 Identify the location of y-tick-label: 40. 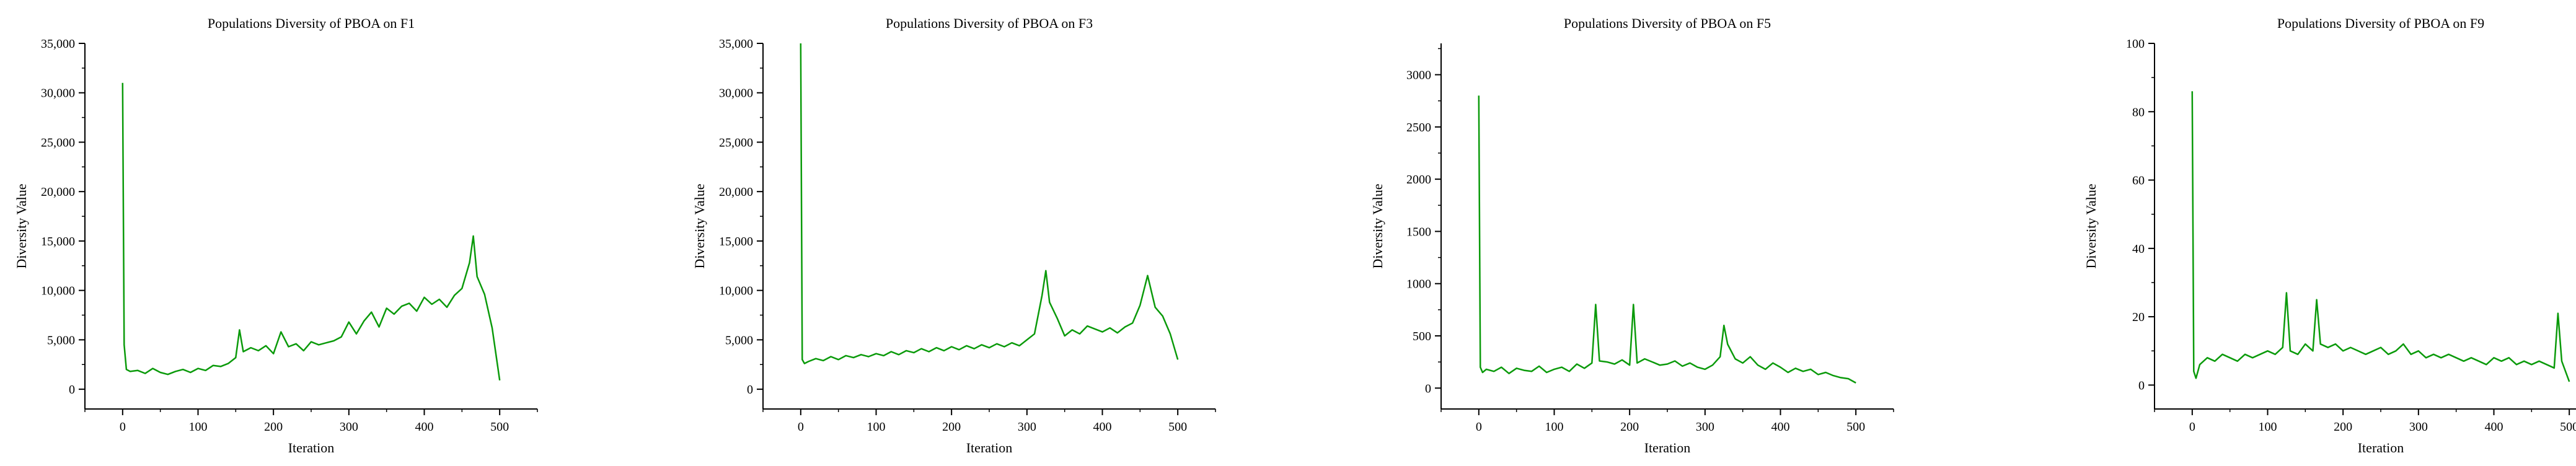
(2138, 249).